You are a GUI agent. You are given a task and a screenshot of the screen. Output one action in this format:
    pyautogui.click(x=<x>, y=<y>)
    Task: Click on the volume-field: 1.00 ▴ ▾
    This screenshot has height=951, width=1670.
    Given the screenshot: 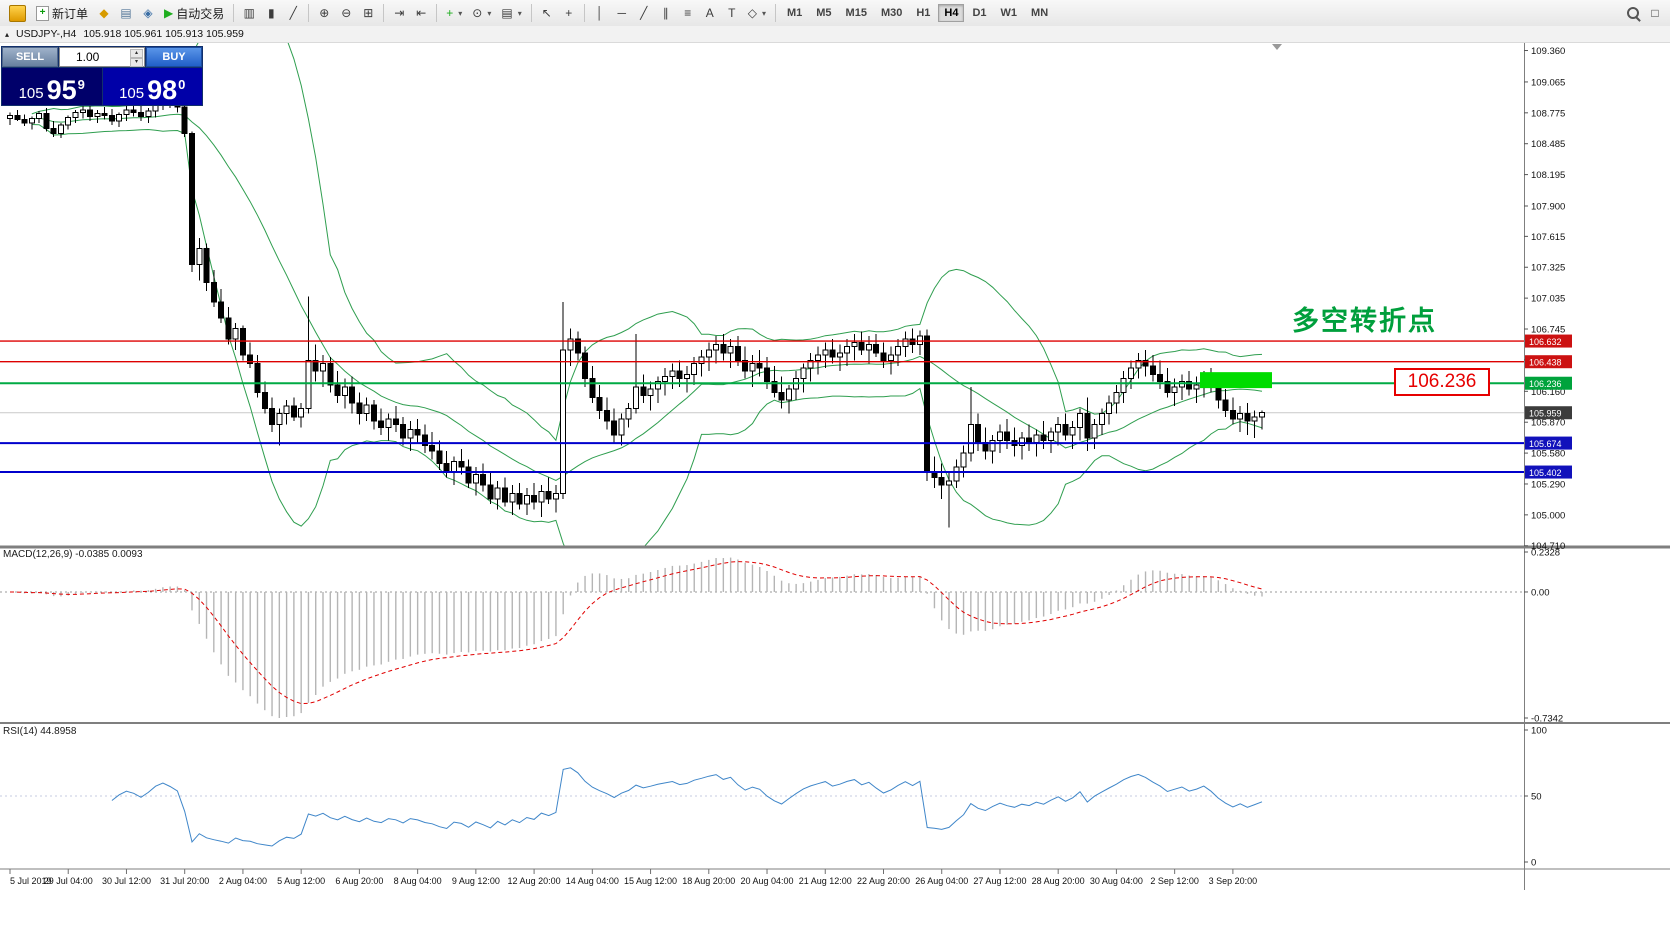 What is the action you would take?
    pyautogui.click(x=102, y=57)
    